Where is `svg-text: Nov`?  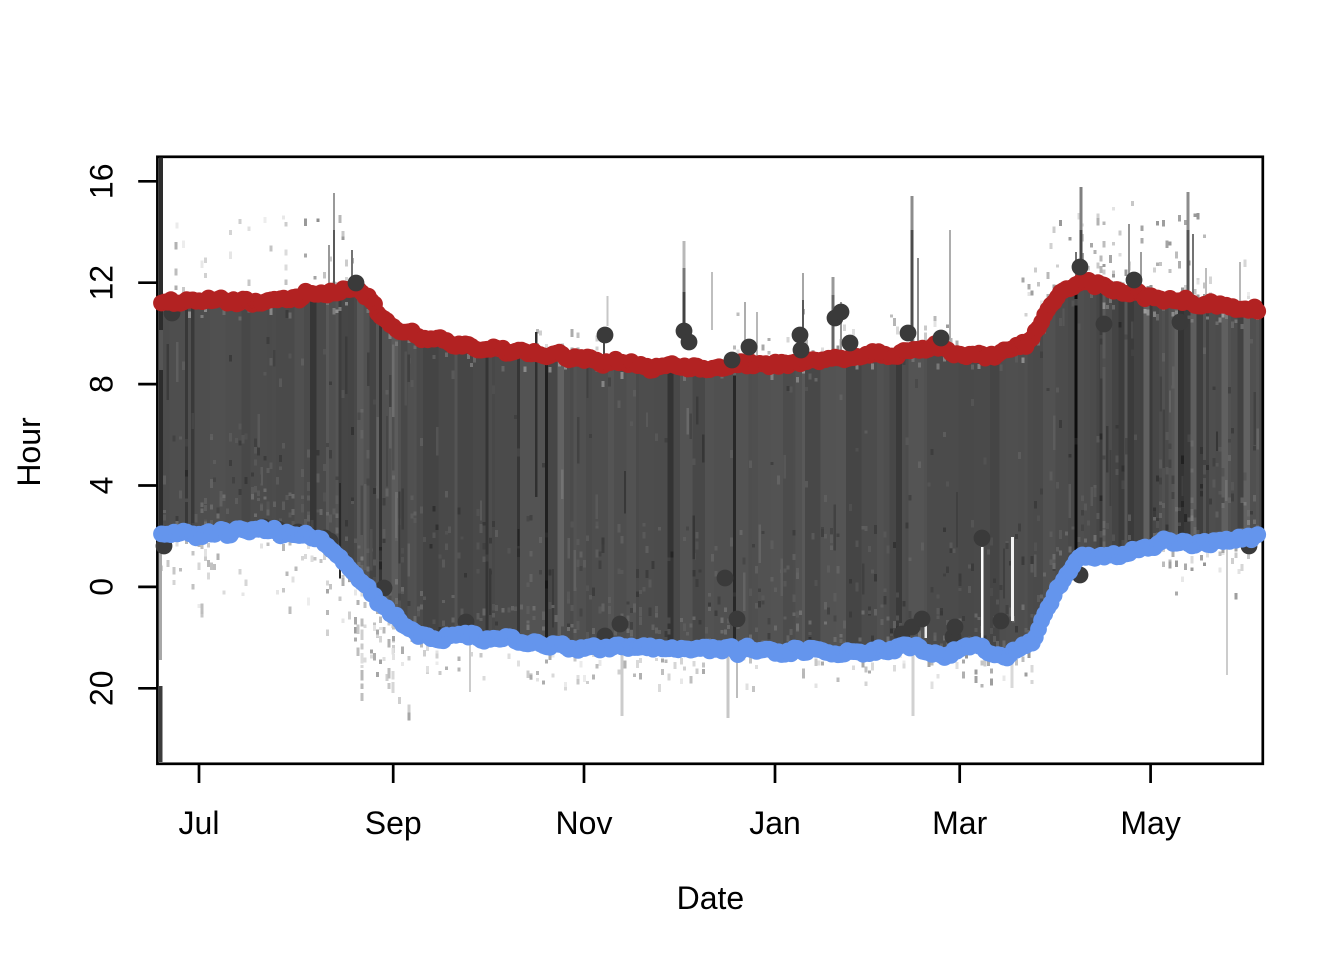
svg-text: Nov is located at coordinates (584, 823).